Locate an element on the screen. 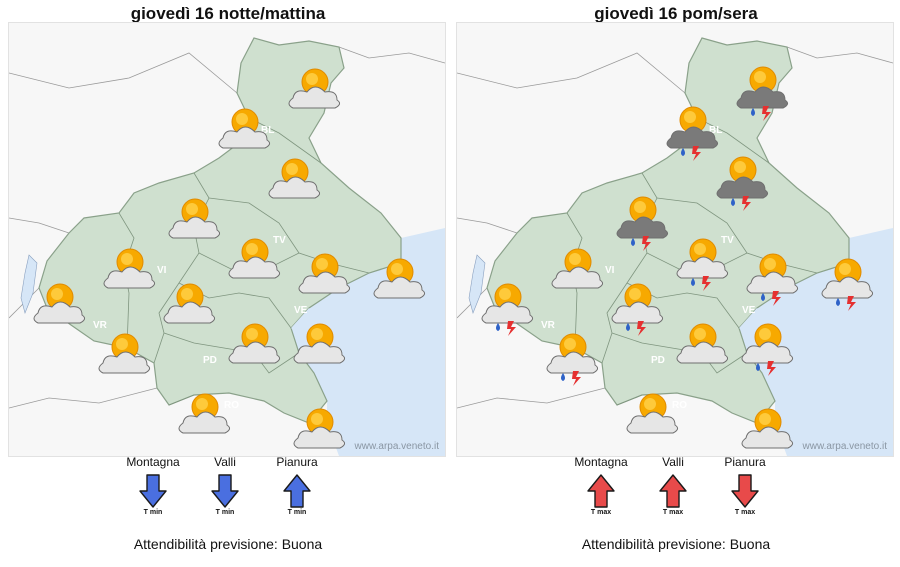  legend-label-montagna: Montagna is located at coordinates (601, 462).